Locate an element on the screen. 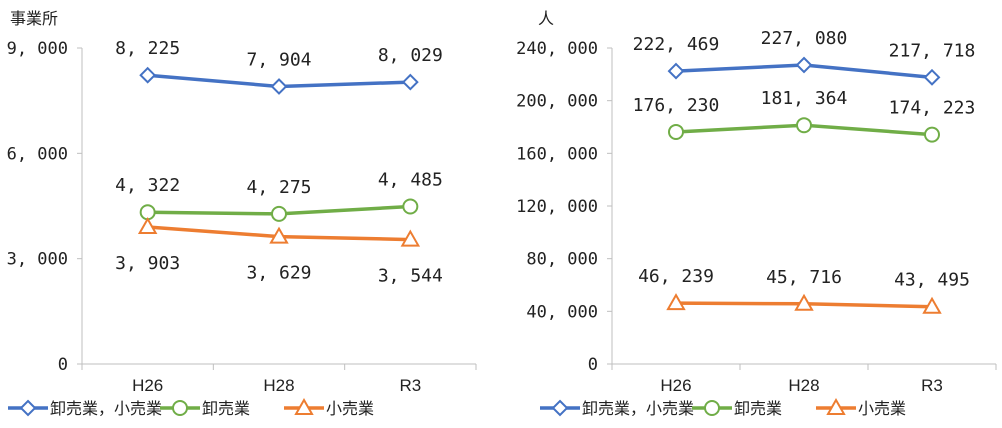  data-label: 222, 469 is located at coordinates (676, 44).